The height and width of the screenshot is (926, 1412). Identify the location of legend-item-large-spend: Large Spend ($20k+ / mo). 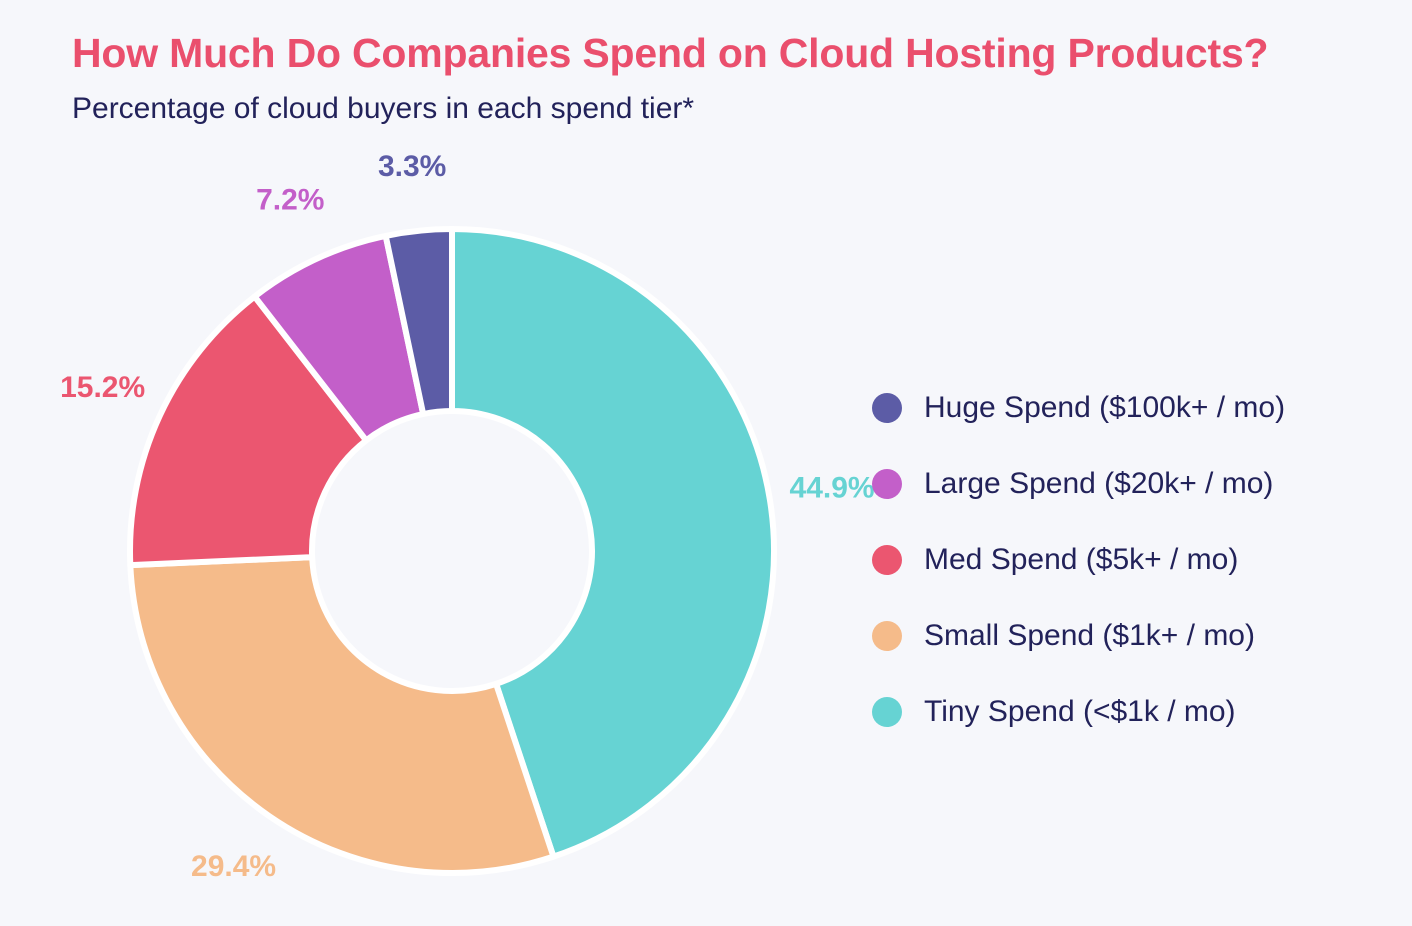
(1078, 484).